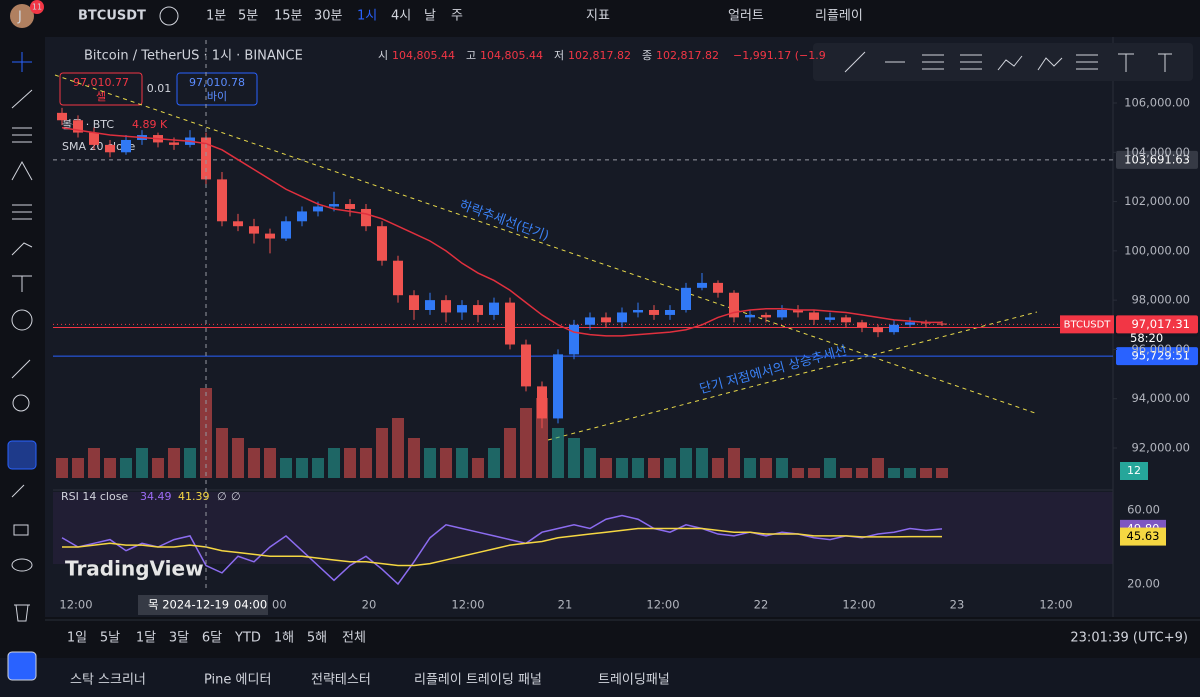 Image resolution: width=1200 pixels, height=697 pixels. I want to click on add-icon, so click(169, 16).